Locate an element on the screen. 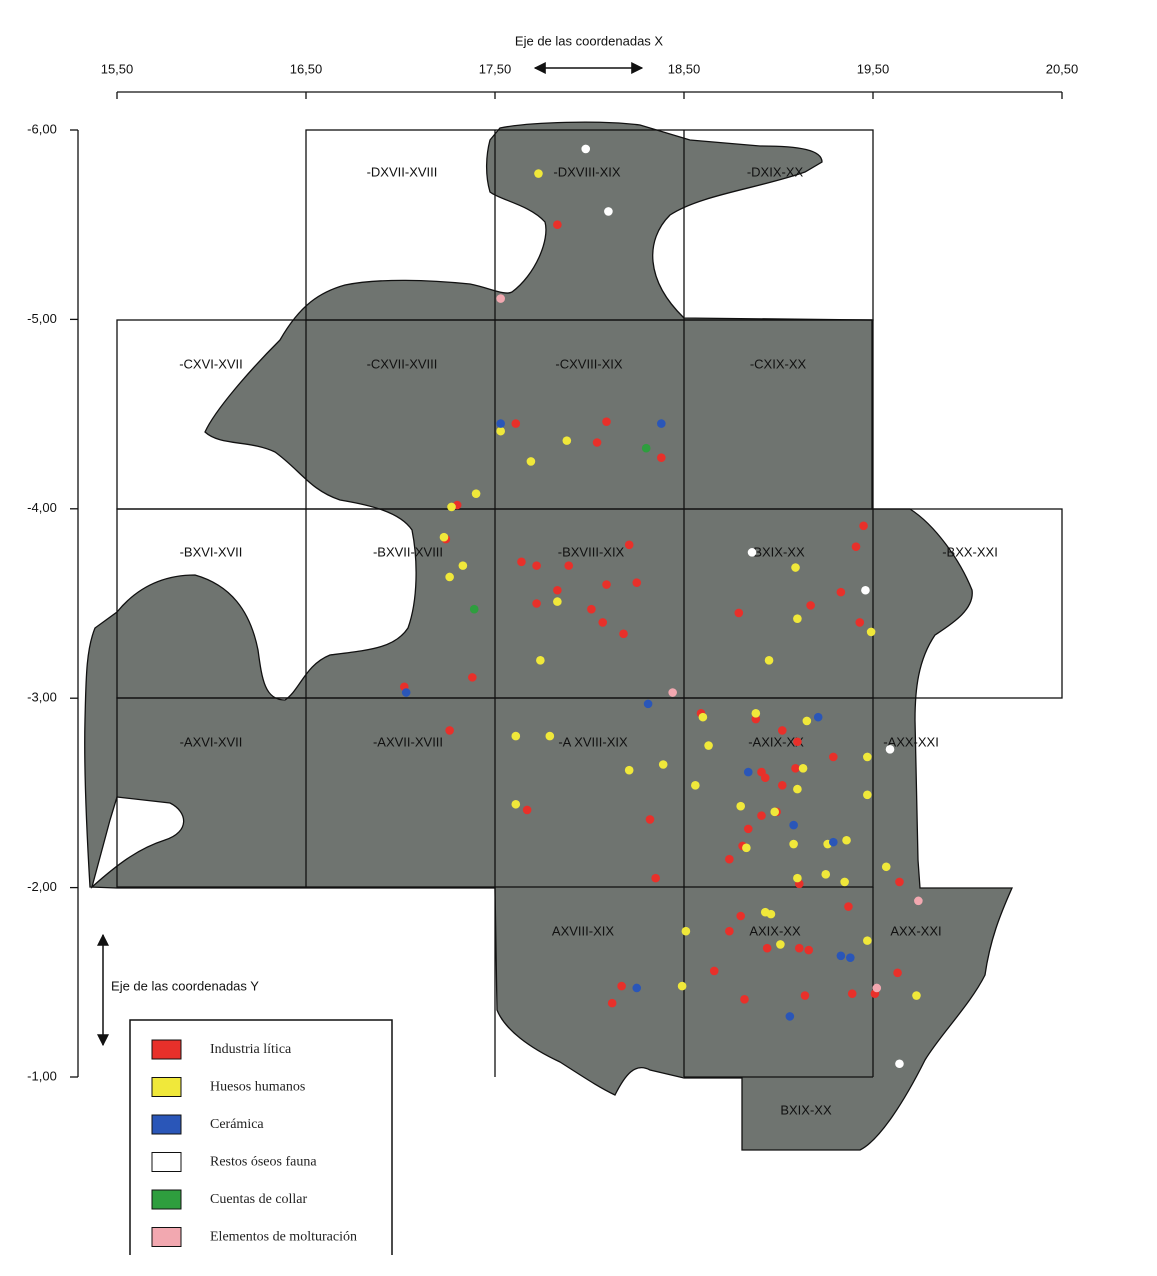 The image size is (1157, 1276). cell-label: -CXIX-XX is located at coordinates (778, 363).